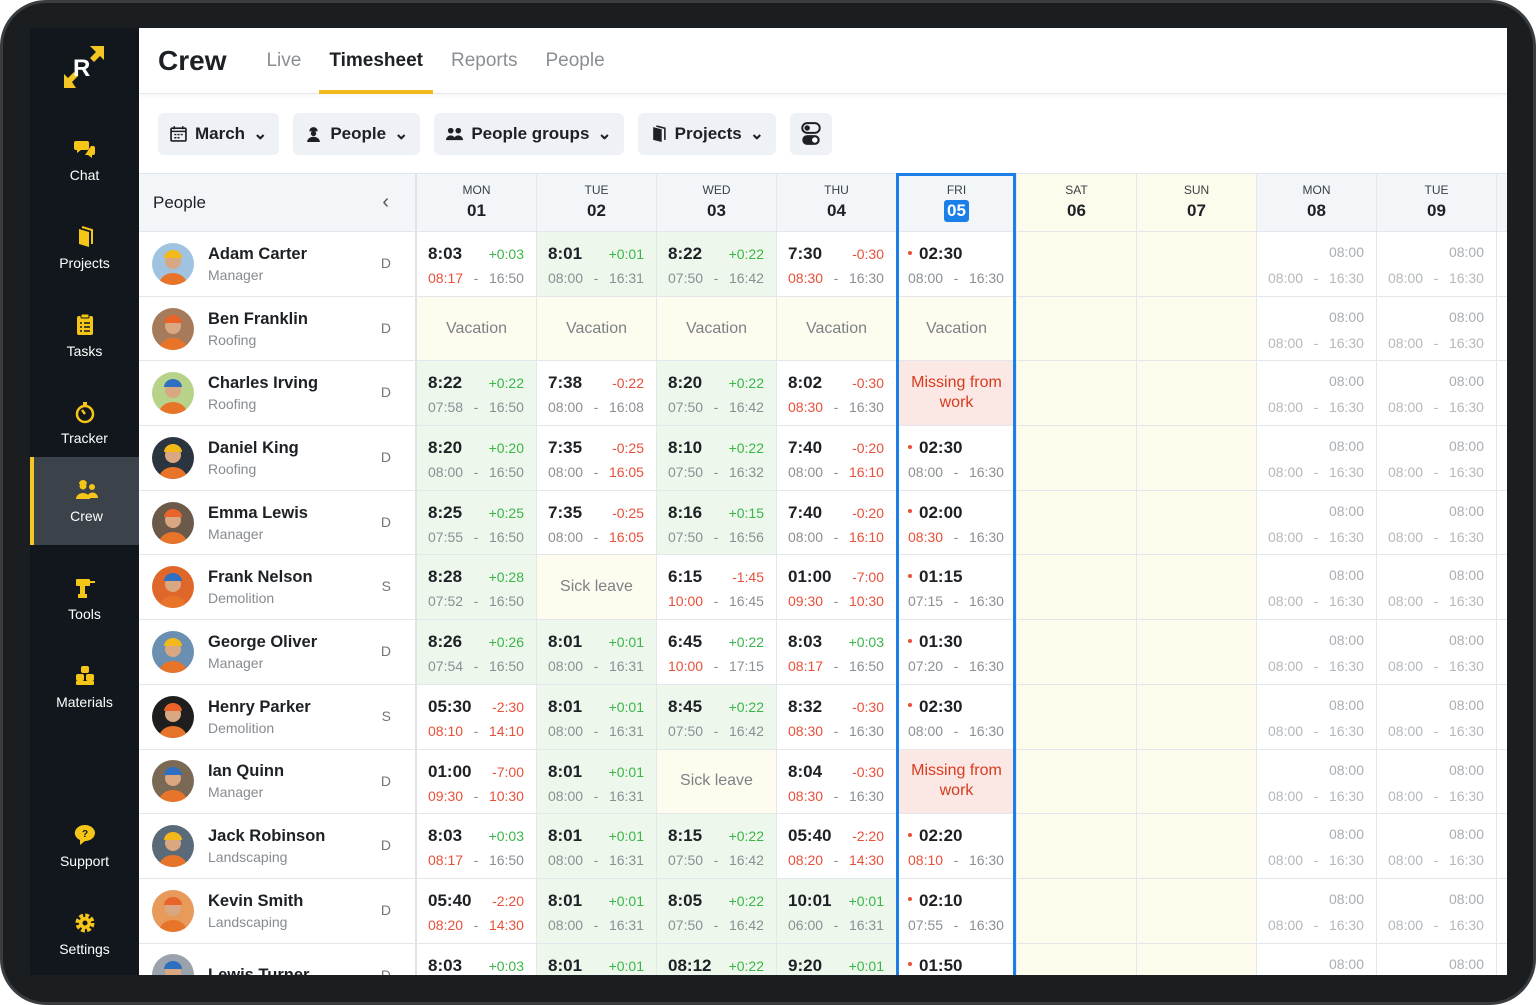 The height and width of the screenshot is (1005, 1536). What do you see at coordinates (717, 716) in the screenshot?
I see `time-cell: 8:45 +0:22 07:50-16:42` at bounding box center [717, 716].